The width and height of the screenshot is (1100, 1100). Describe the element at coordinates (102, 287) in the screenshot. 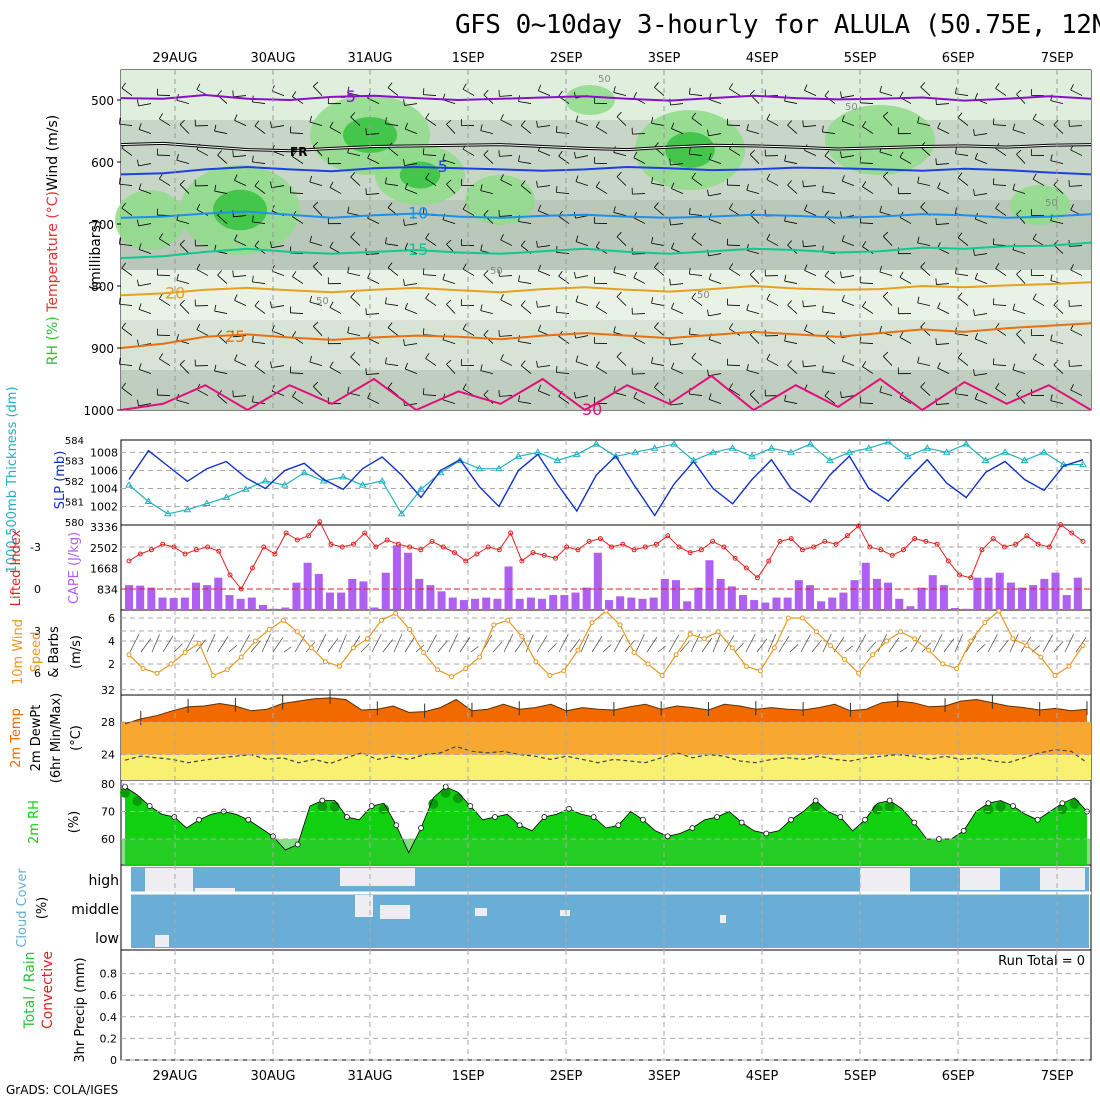

I see `y-tick-label: 800` at that location.